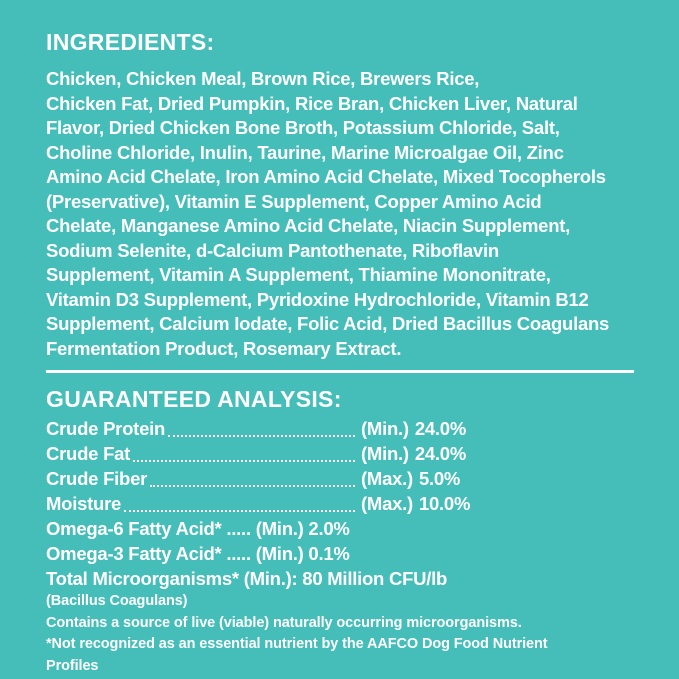  Describe the element at coordinates (198, 529) in the screenshot. I see `analysis-row-omega-6: Omega-6 Fatty Acid* ..... (Min.) 2.0%` at that location.